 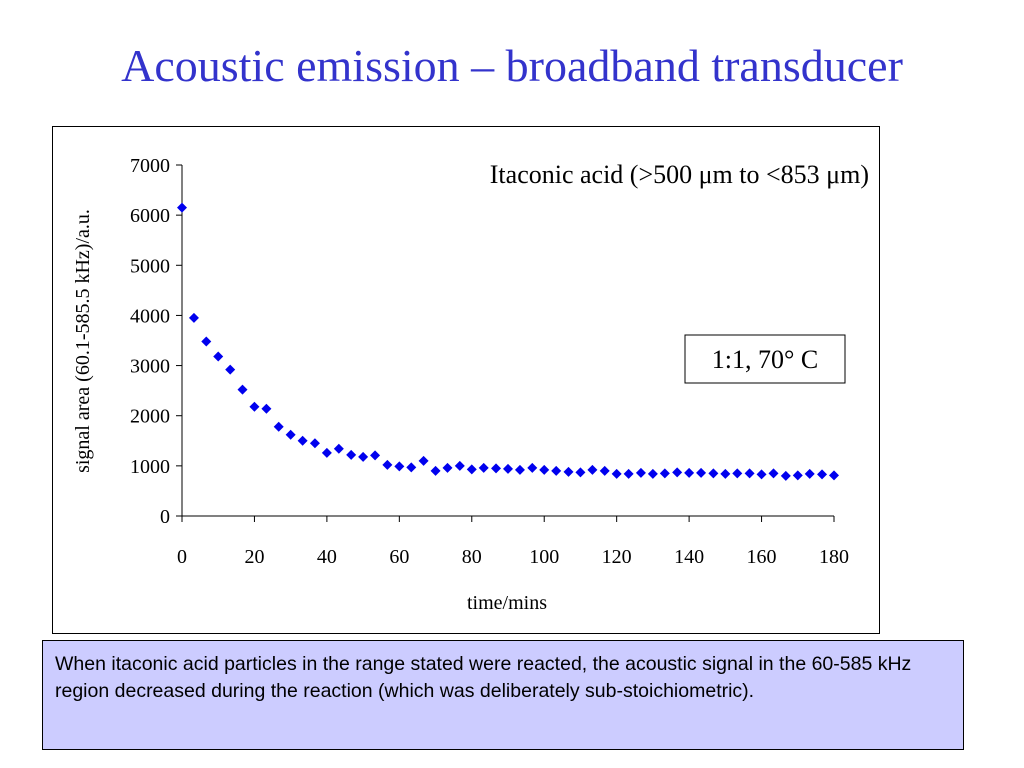 What do you see at coordinates (834, 557) in the screenshot?
I see `x-tick-label: 180` at bounding box center [834, 557].